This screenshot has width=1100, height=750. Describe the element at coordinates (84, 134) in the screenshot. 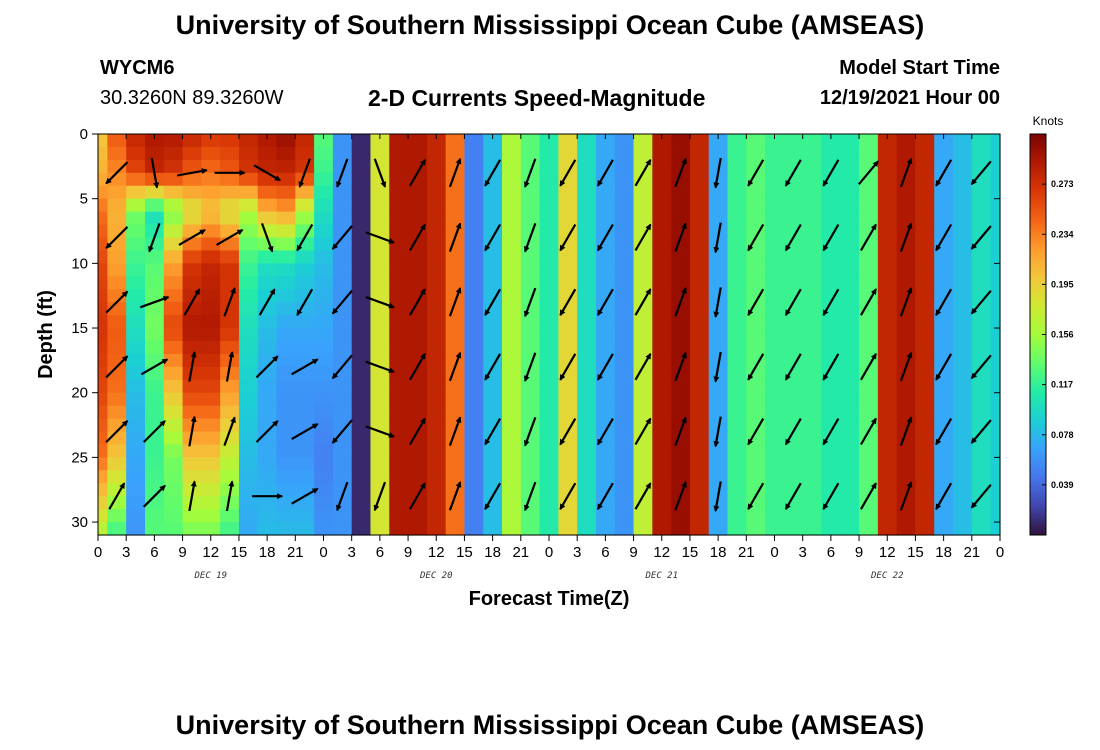

I see `y-tick-label: 0` at that location.